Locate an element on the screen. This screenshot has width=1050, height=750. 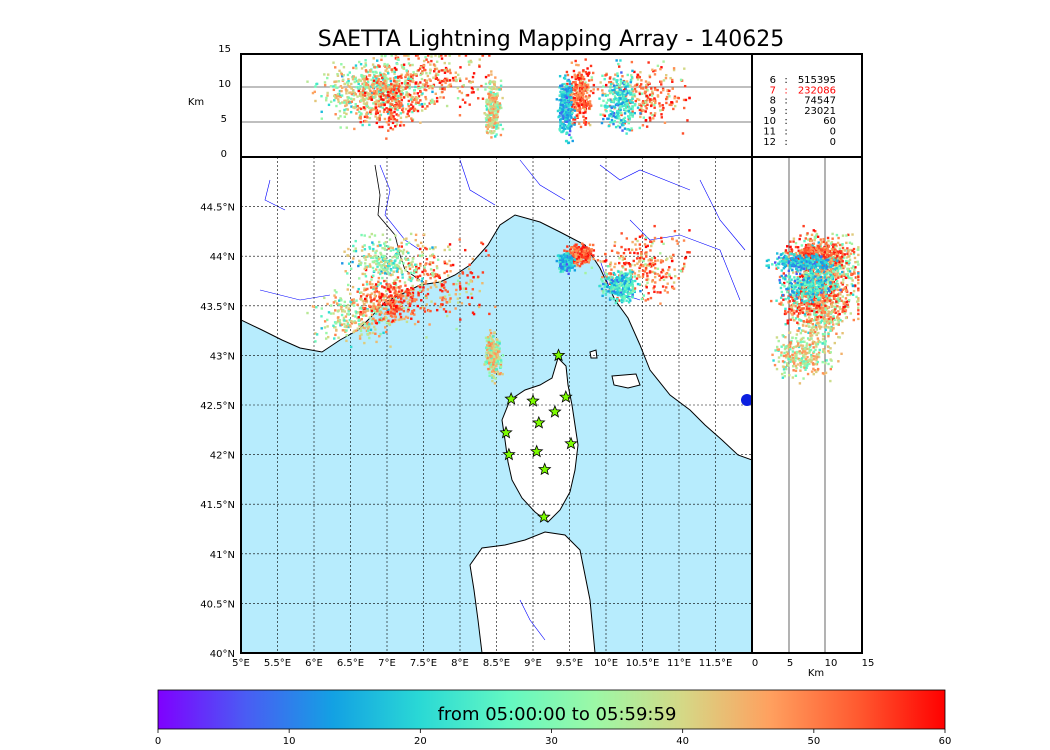
edge-marker is located at coordinates (746, 400).